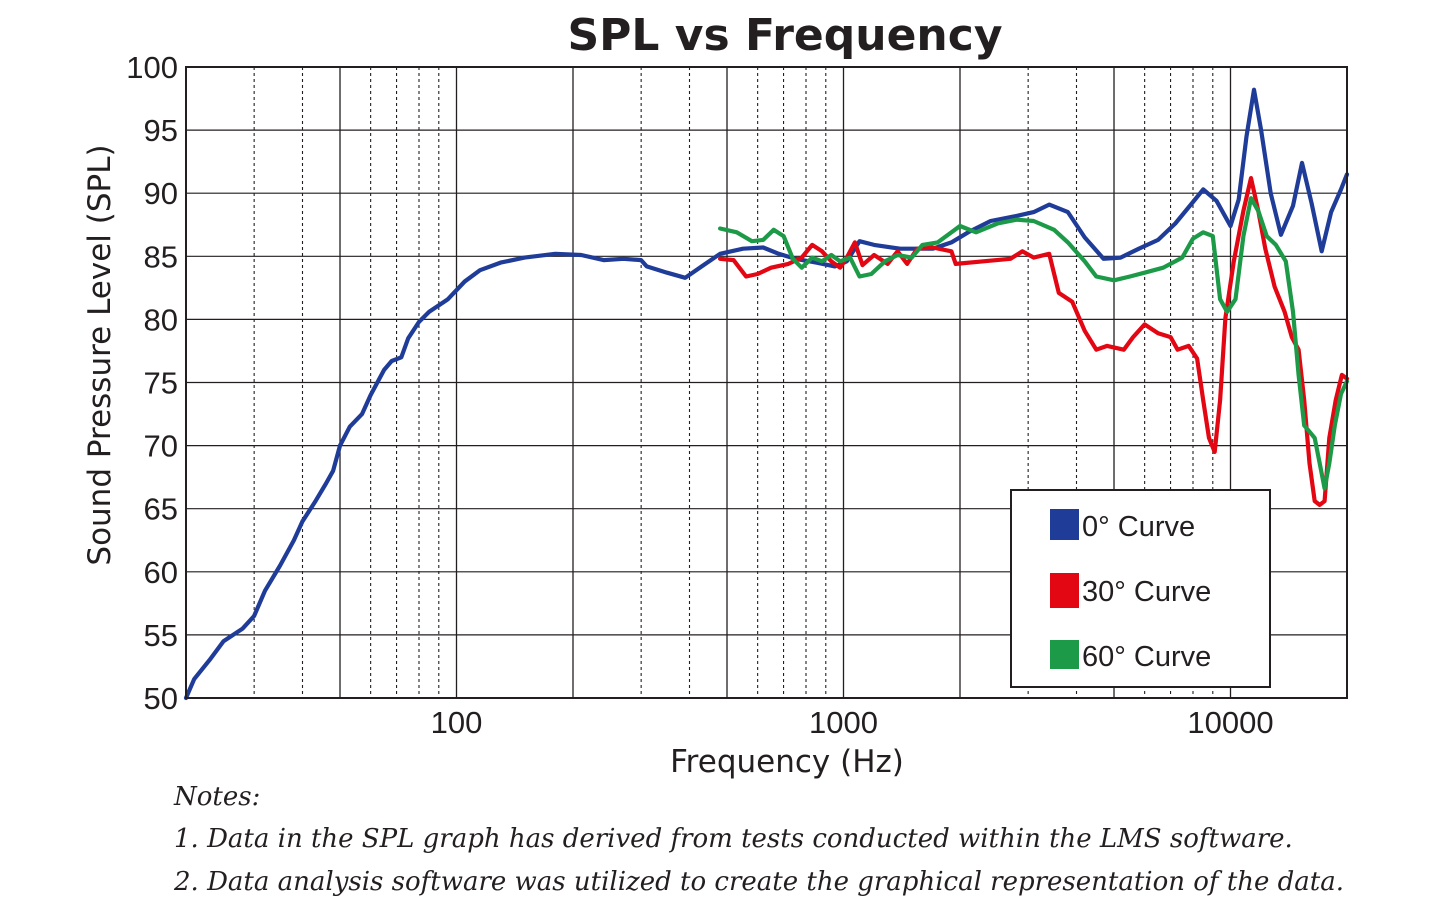 The height and width of the screenshot is (900, 1440). I want to click on y-tick-label: 65, so click(161, 509).